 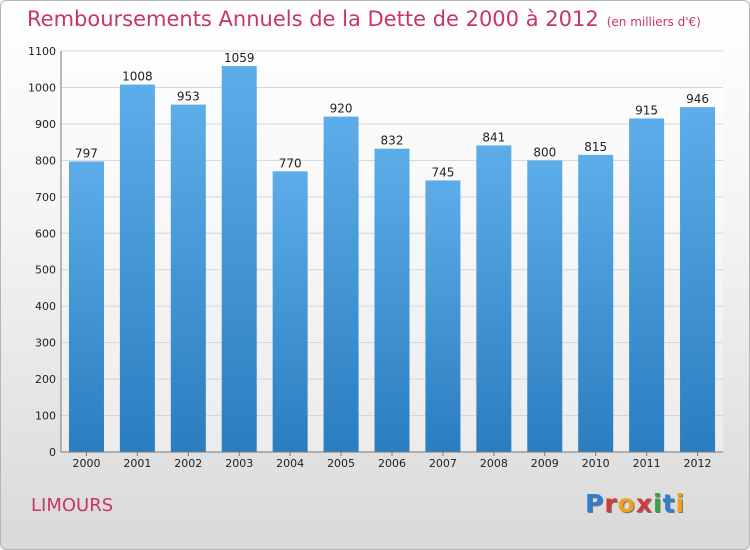 I want to click on data-label: 800, so click(x=544, y=152).